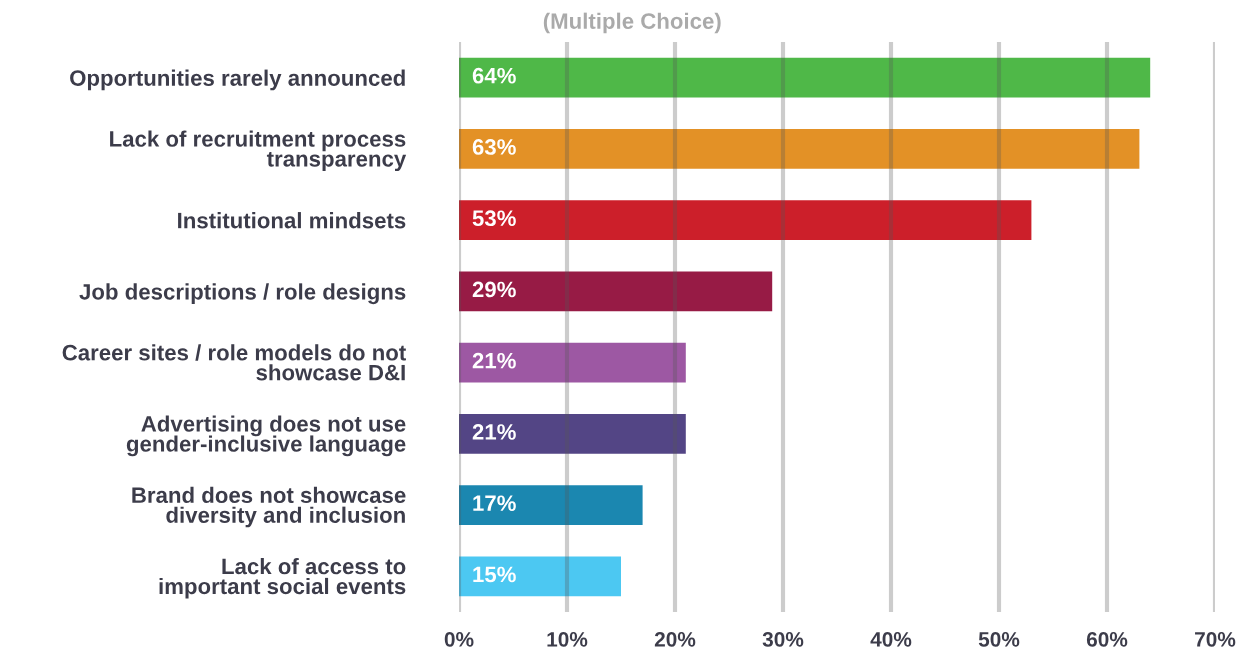 Image resolution: width=1247 pixels, height=657 pixels. What do you see at coordinates (494, 218) in the screenshot?
I see `data-label: 53%` at bounding box center [494, 218].